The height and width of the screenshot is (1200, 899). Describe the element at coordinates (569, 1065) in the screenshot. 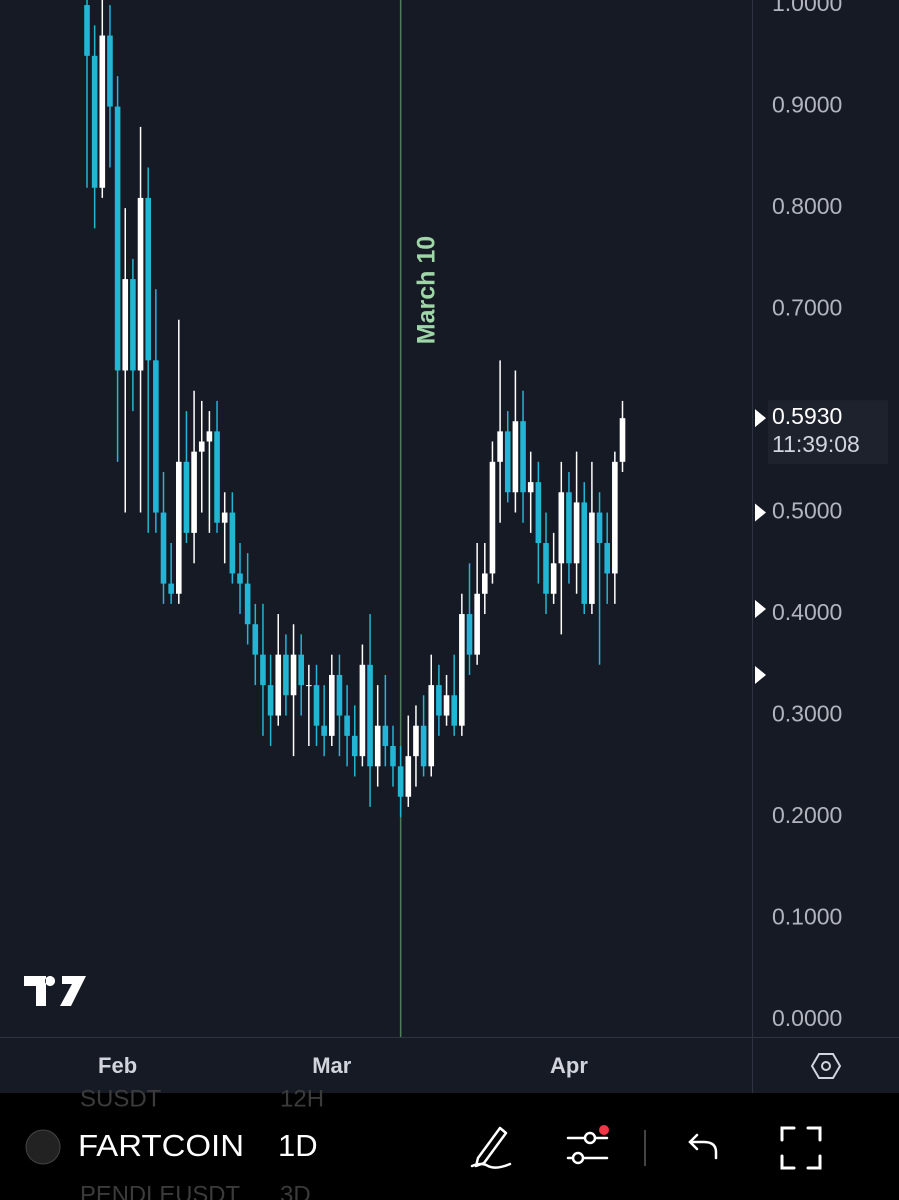

I see `x-tick-label: Apr` at that location.